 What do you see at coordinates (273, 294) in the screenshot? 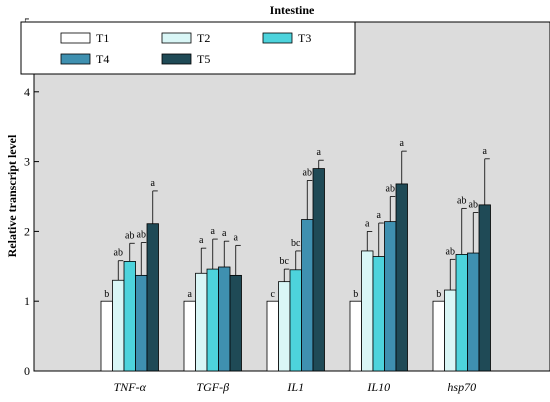
I see `significance-label: c` at bounding box center [273, 294].